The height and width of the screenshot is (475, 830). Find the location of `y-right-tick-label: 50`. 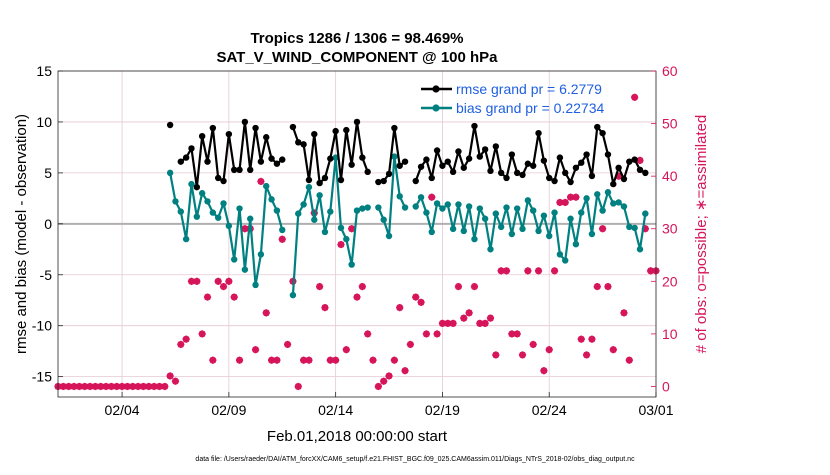

y-right-tick-label: 50 is located at coordinates (670, 124).